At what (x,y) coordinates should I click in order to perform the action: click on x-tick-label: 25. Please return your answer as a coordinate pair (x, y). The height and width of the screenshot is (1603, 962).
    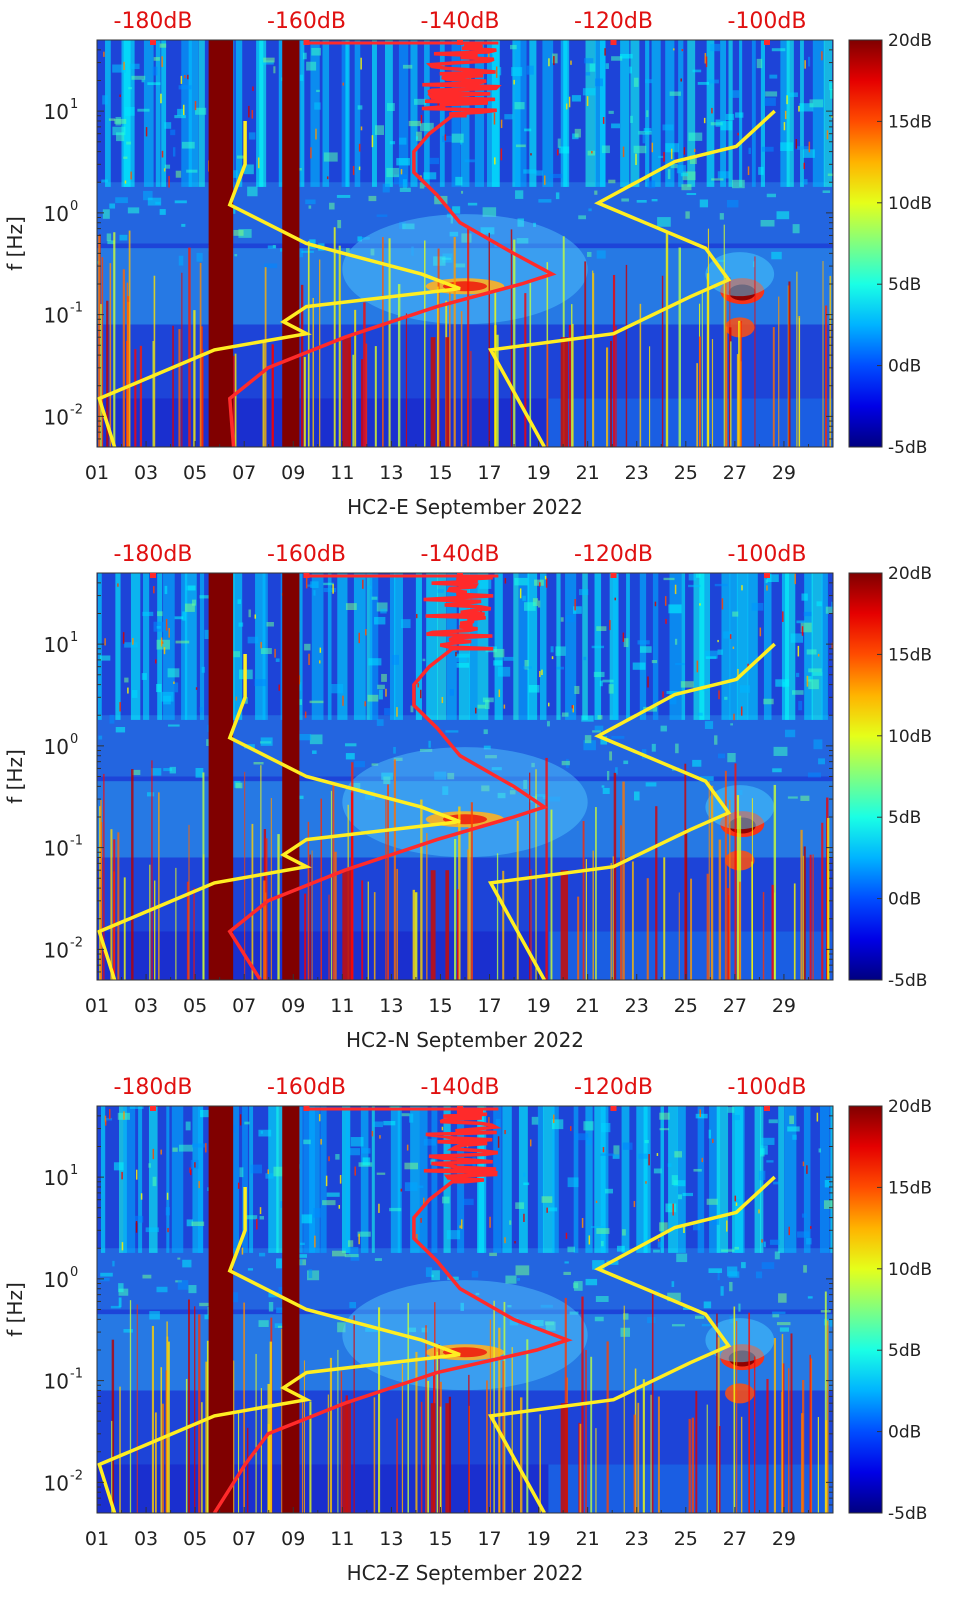
    Looking at the image, I should click on (686, 1006).